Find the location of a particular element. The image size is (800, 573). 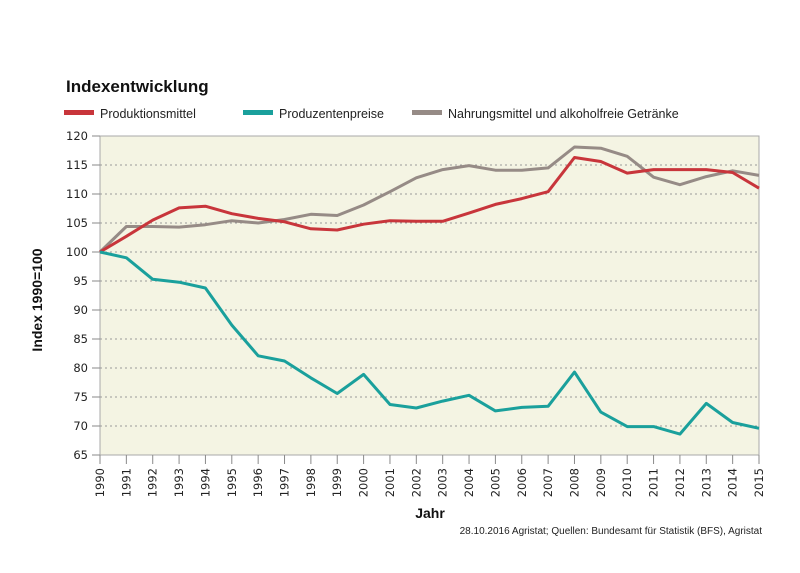

x-tick-label: 1994 is located at coordinates (205, 482).